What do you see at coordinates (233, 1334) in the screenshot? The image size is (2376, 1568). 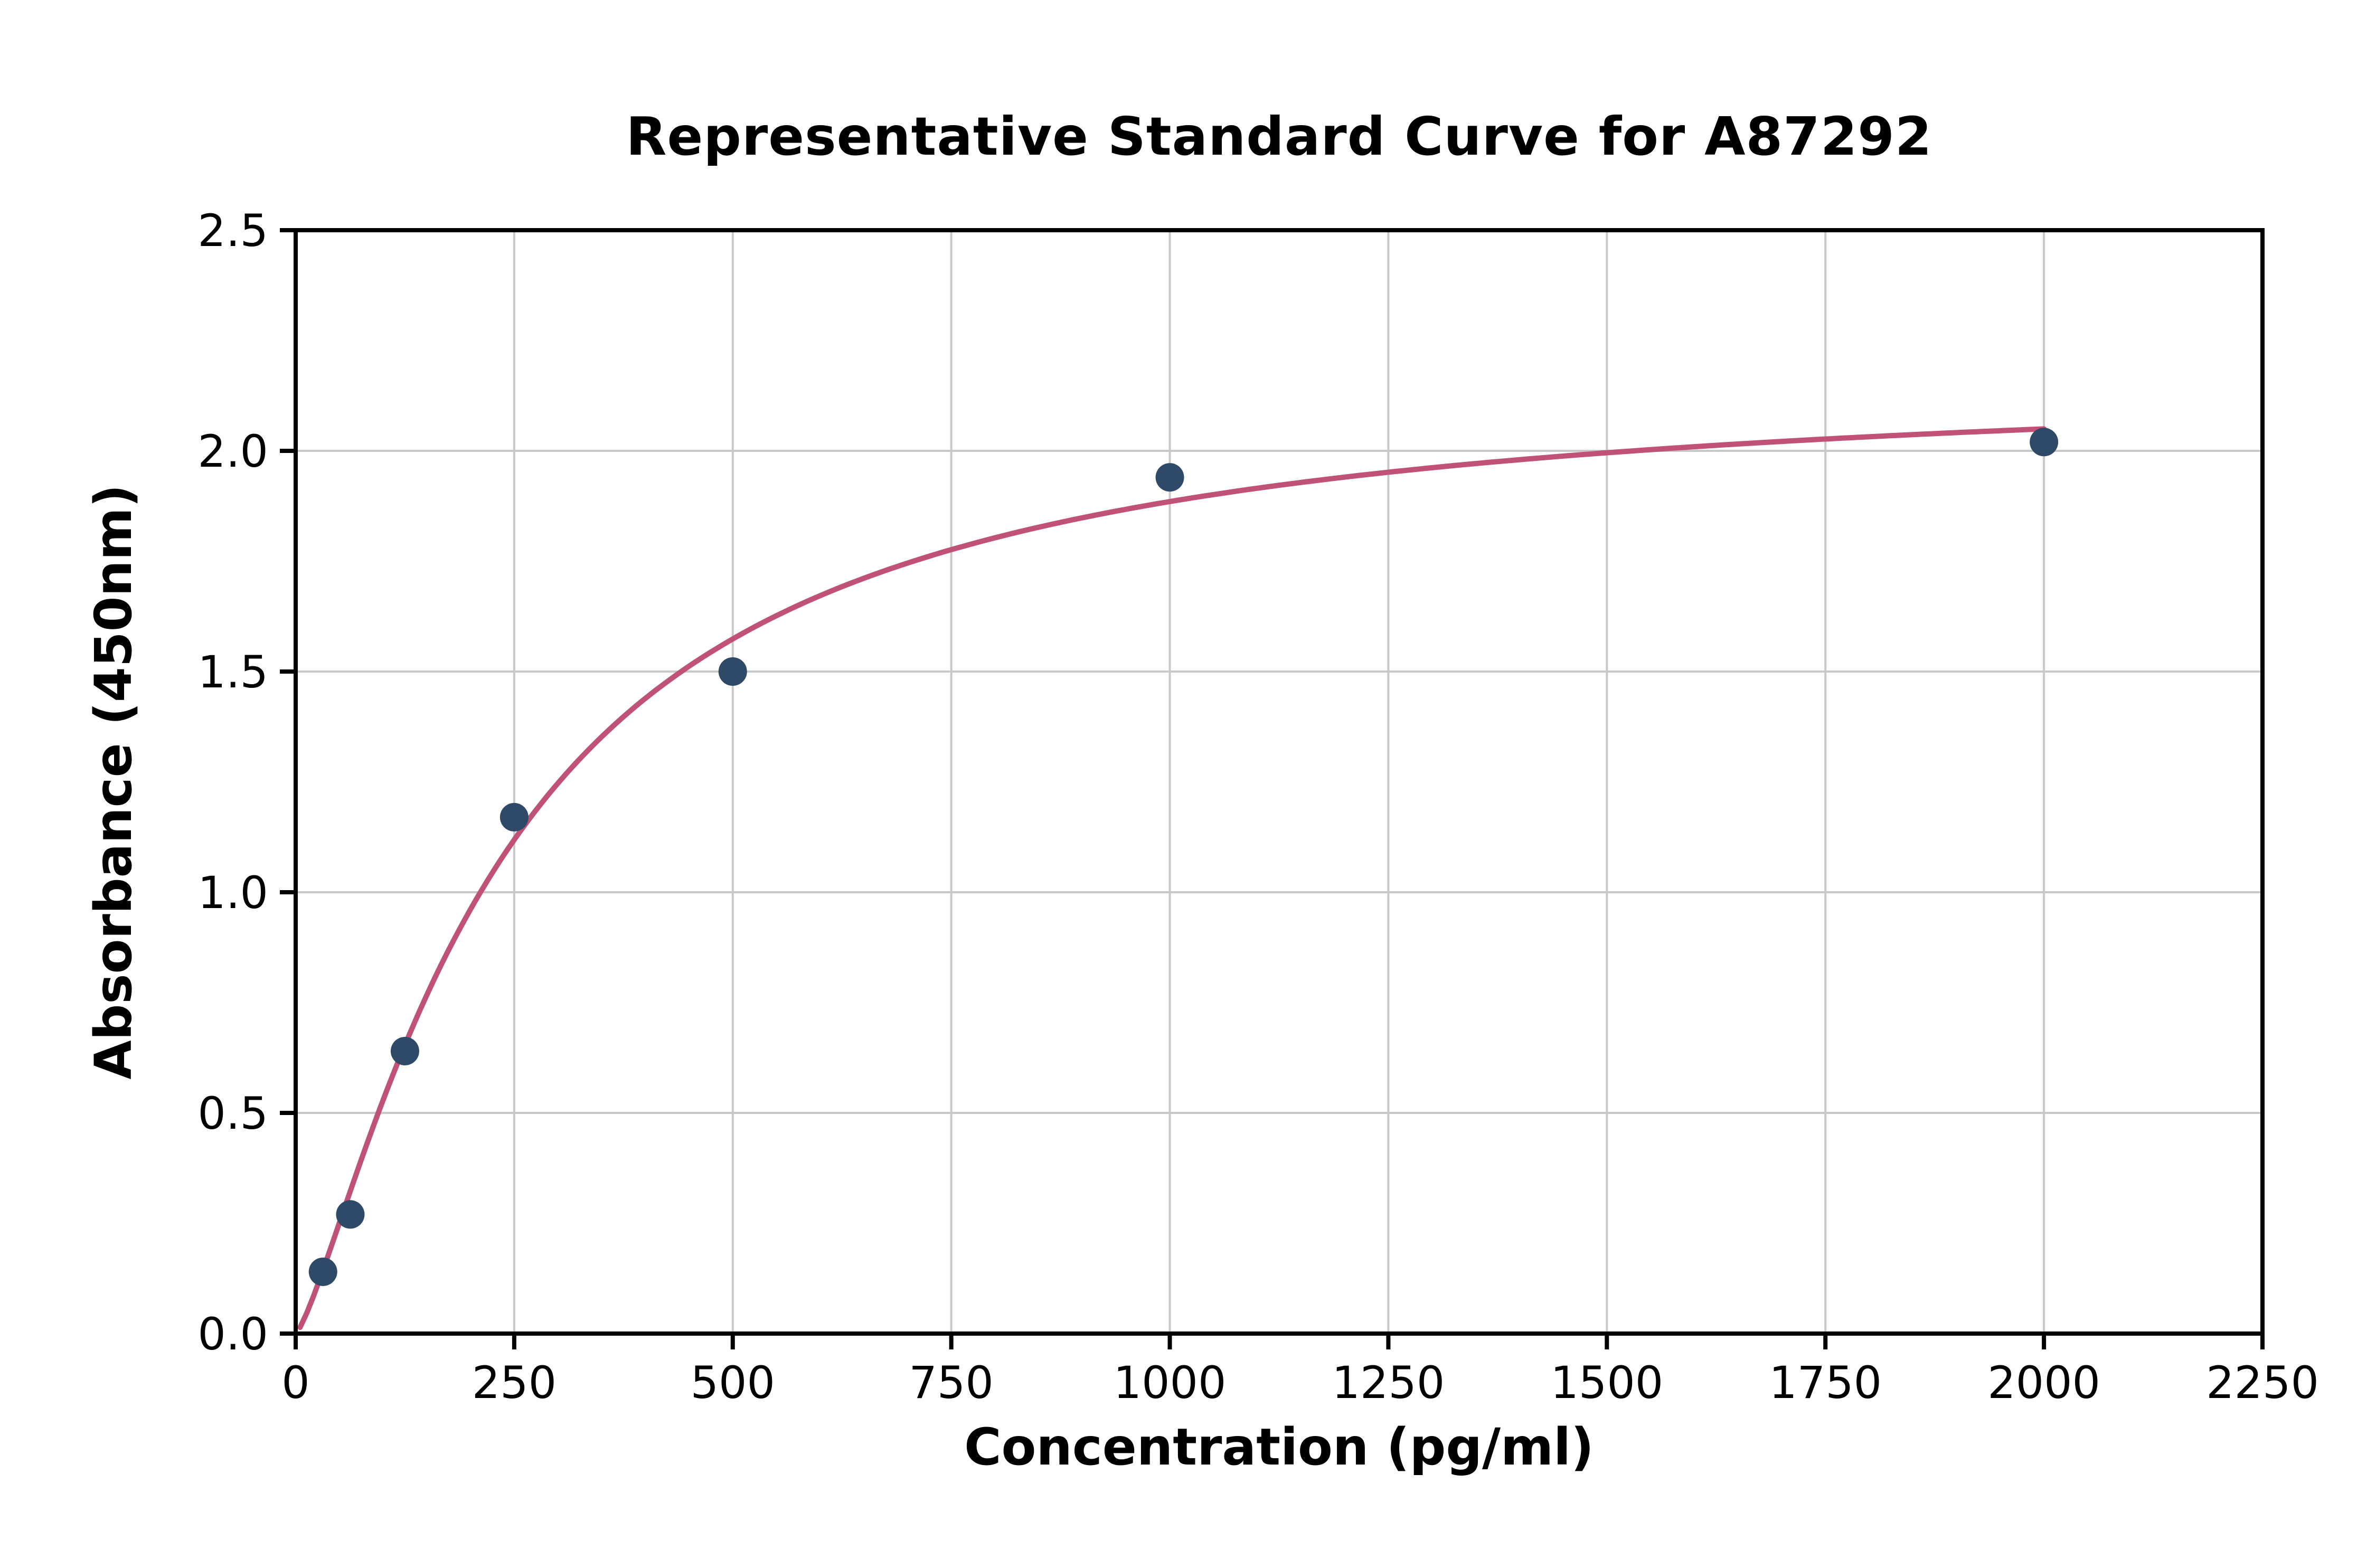 I see `y-tick-label: 0.0` at bounding box center [233, 1334].